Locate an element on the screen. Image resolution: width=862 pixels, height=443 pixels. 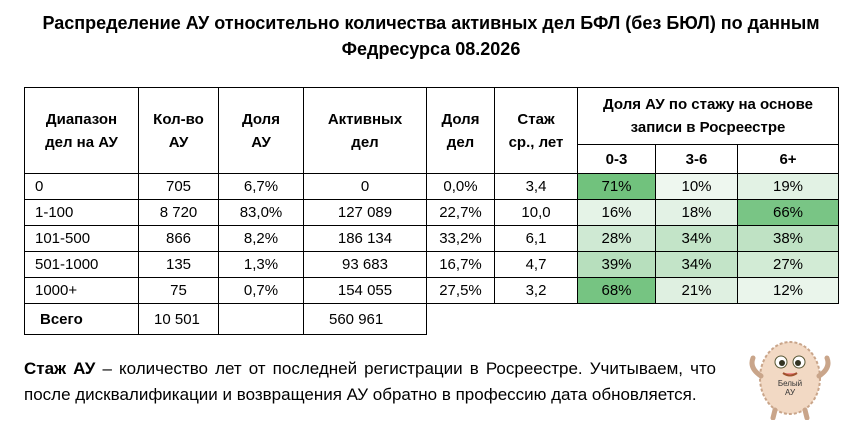
cell: 22,7% is located at coordinates (460, 212).